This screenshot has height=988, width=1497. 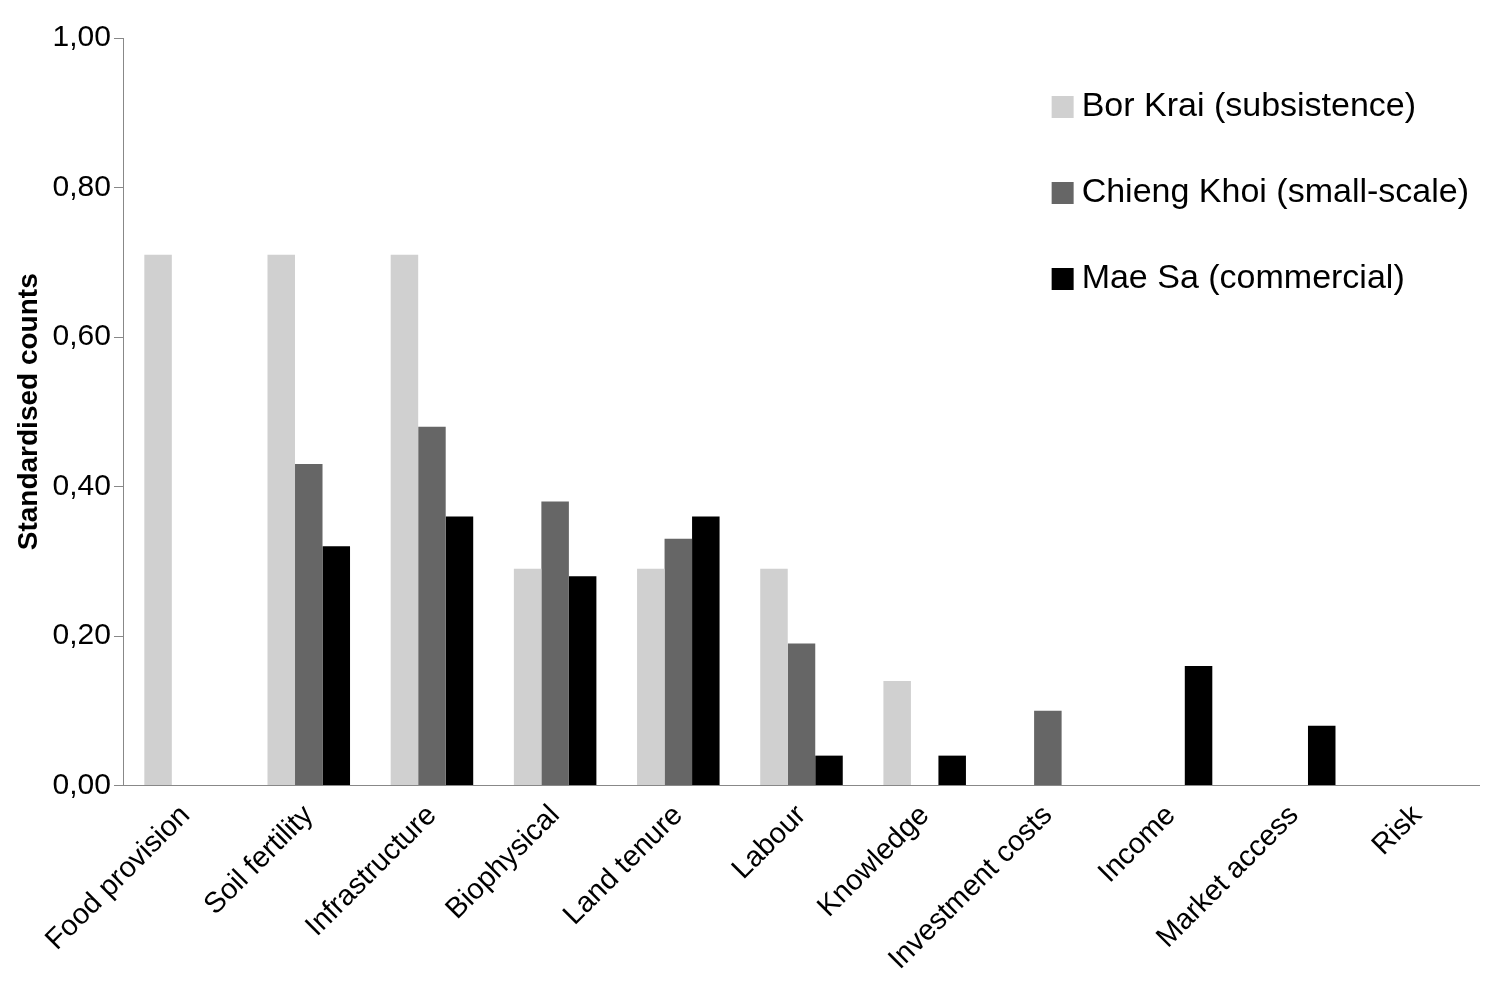 I want to click on y-tick-label: 1,00, so click(x=81, y=36).